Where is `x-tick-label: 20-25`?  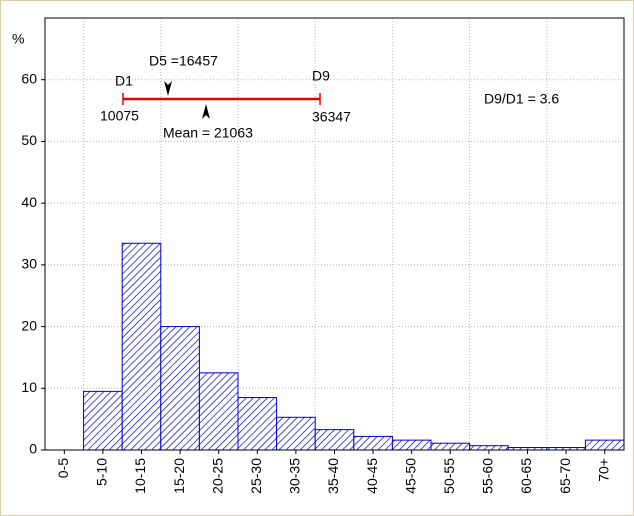
x-tick-label: 20-25 is located at coordinates (217, 476).